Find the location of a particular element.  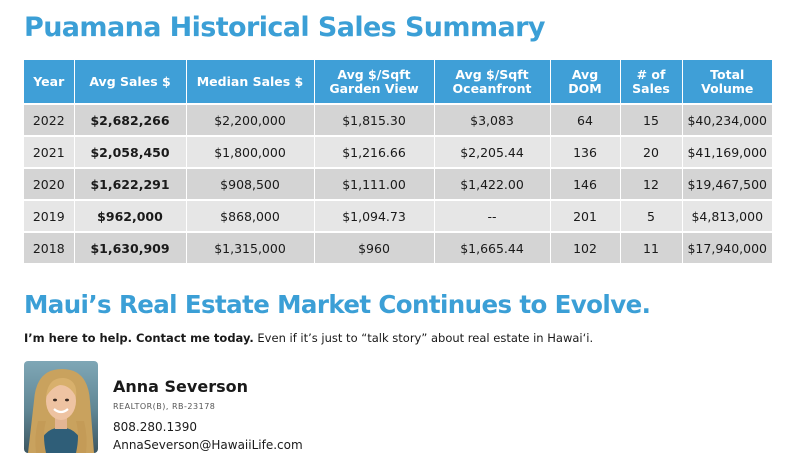

table-cell: 136 is located at coordinates (585, 151).